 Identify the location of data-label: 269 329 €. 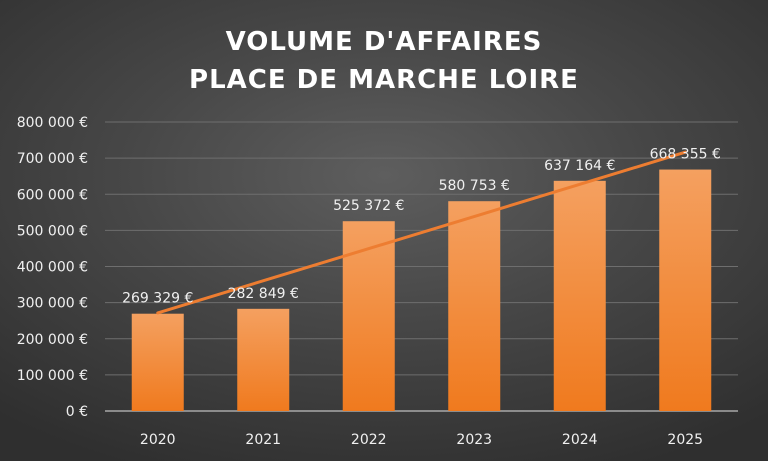
(157, 299).